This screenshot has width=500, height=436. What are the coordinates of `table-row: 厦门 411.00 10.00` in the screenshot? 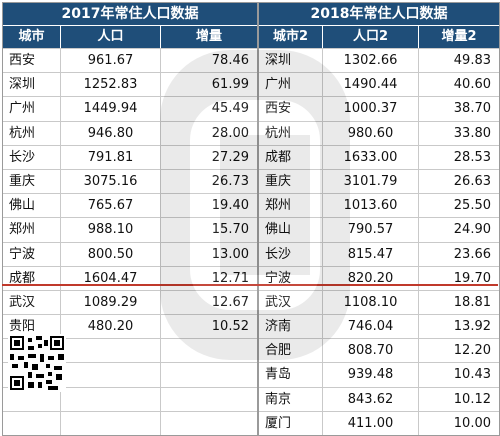 It's located at (379, 422).